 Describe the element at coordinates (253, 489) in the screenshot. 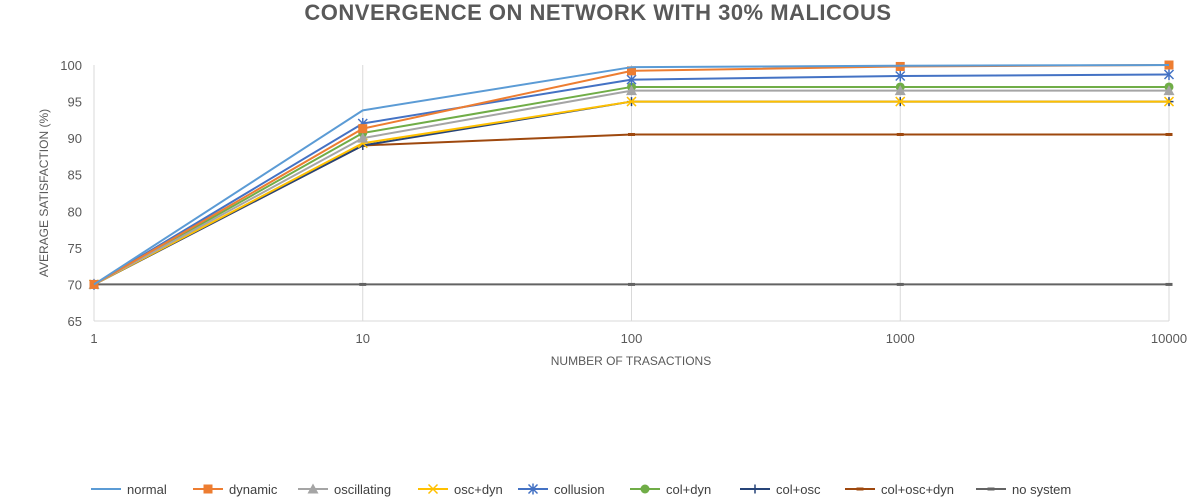

I see `legend-label: dynamic` at that location.